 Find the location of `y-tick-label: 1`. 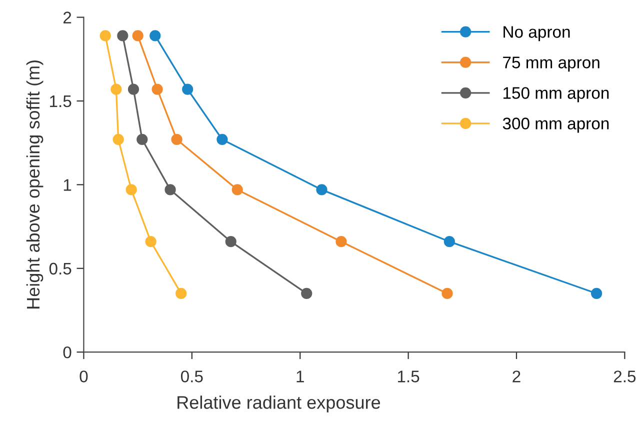

y-tick-label: 1 is located at coordinates (68, 185).